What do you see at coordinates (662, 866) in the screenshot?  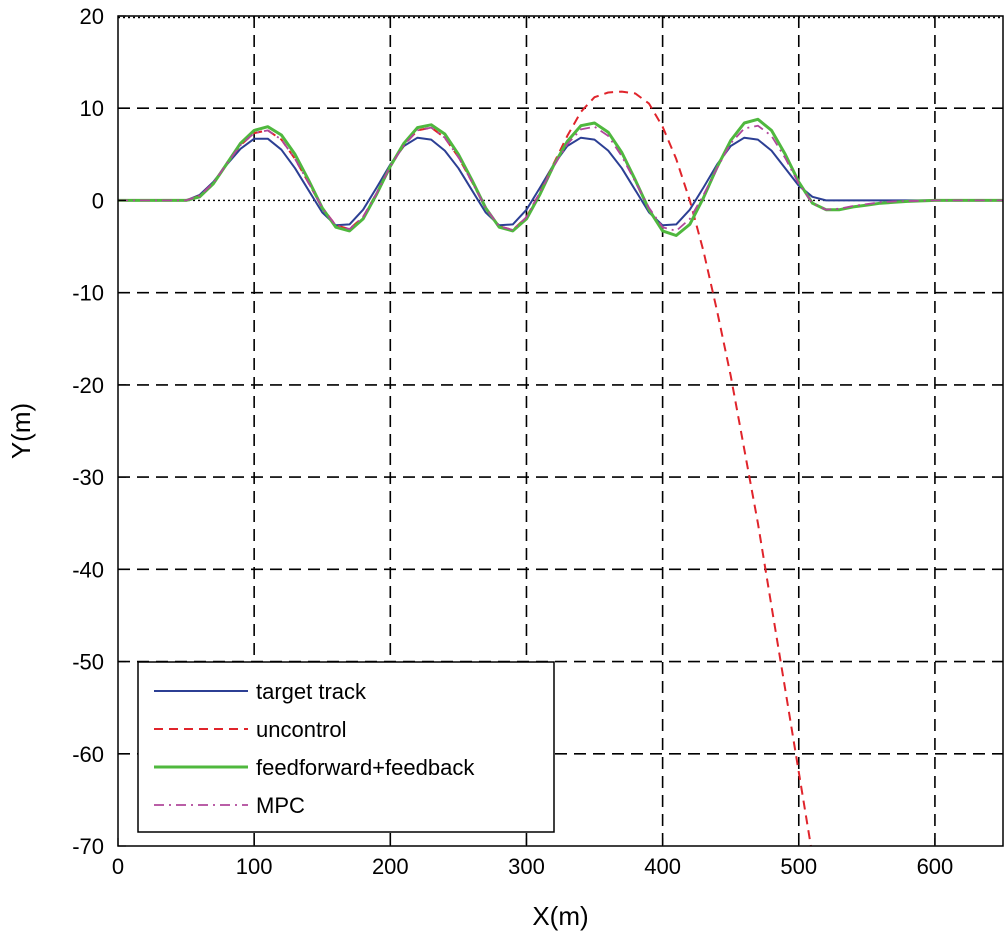 I see `x-tick-label: 400` at bounding box center [662, 866].